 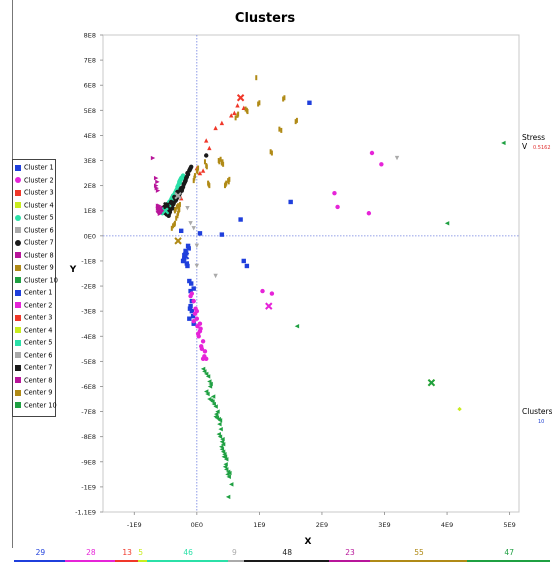 I want to click on legend-item: Center 5, so click(x=33, y=342).